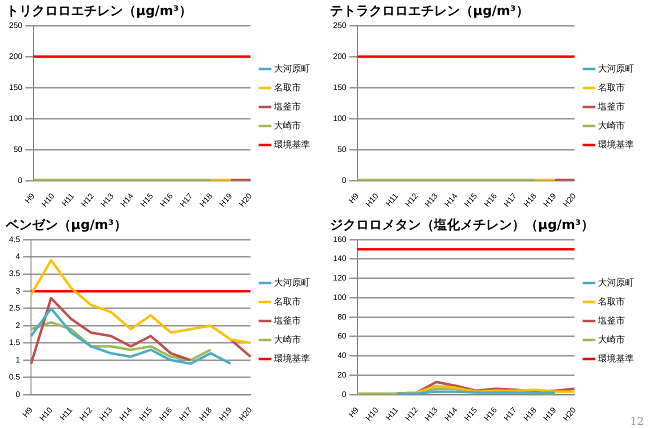 Image resolution: width=649 pixels, height=428 pixels. I want to click on y-tick-label: 20, so click(342, 375).